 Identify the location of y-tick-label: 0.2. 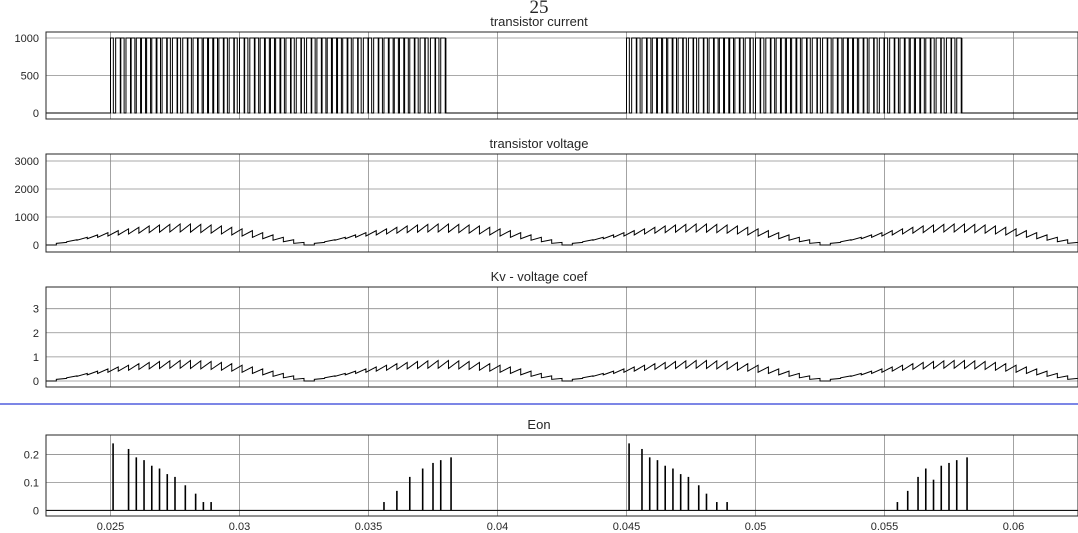
(31, 456).